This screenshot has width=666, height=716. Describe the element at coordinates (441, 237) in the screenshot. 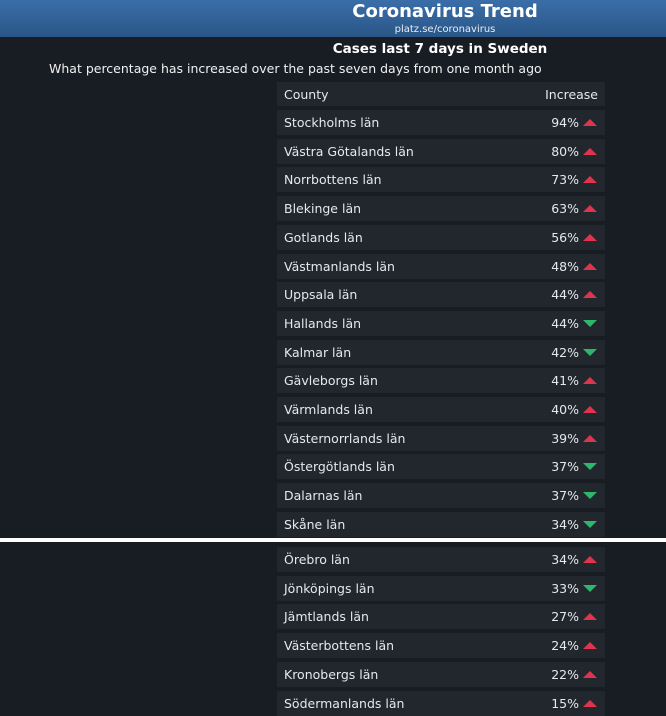

I see `table-row: Gotlands län 56%` at that location.